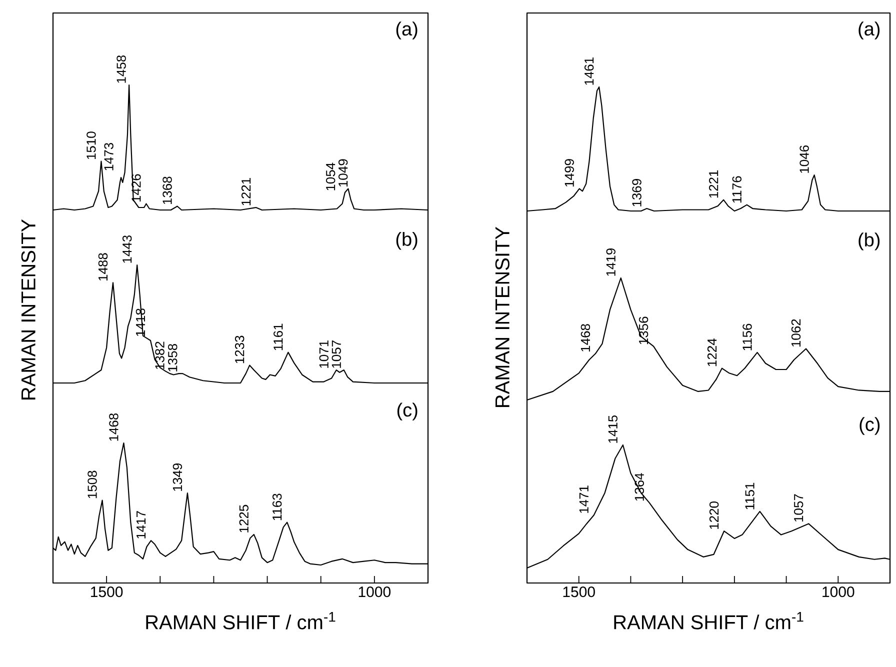 This screenshot has height=667, width=896. Describe the element at coordinates (173, 358) in the screenshot. I see `annotation: 1358` at that location.